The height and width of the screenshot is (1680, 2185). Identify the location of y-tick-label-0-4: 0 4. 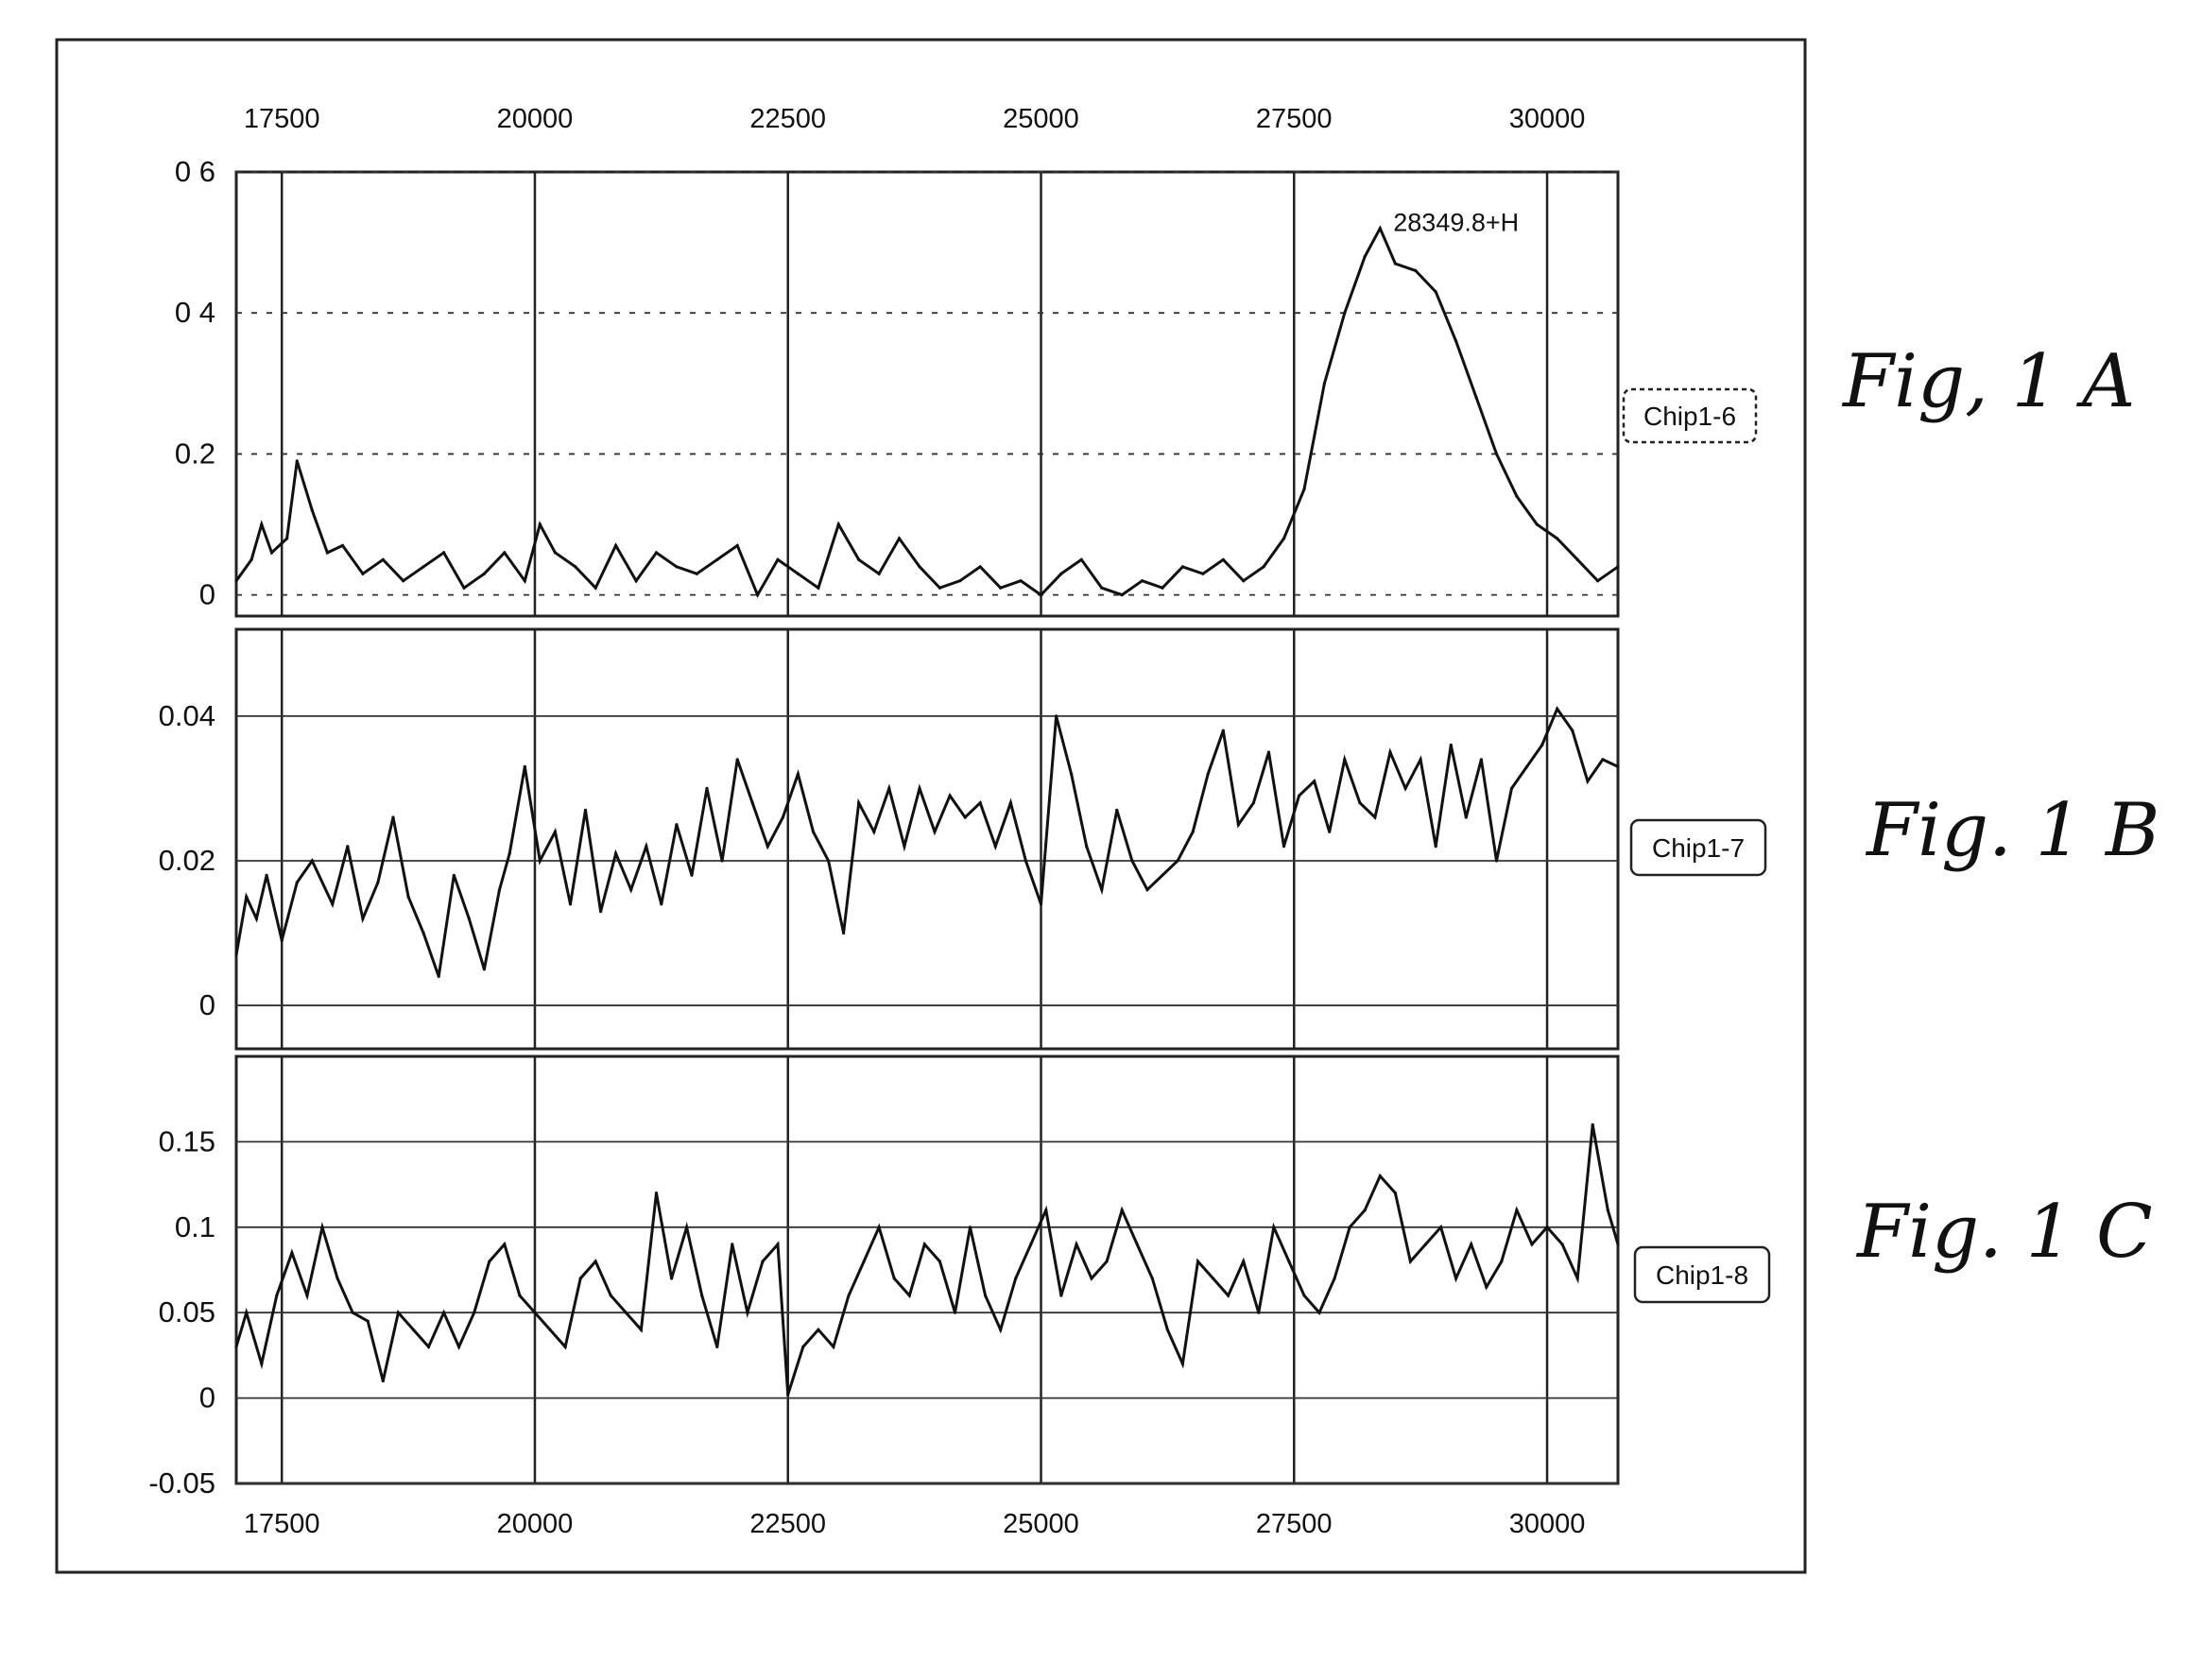
(195, 312).